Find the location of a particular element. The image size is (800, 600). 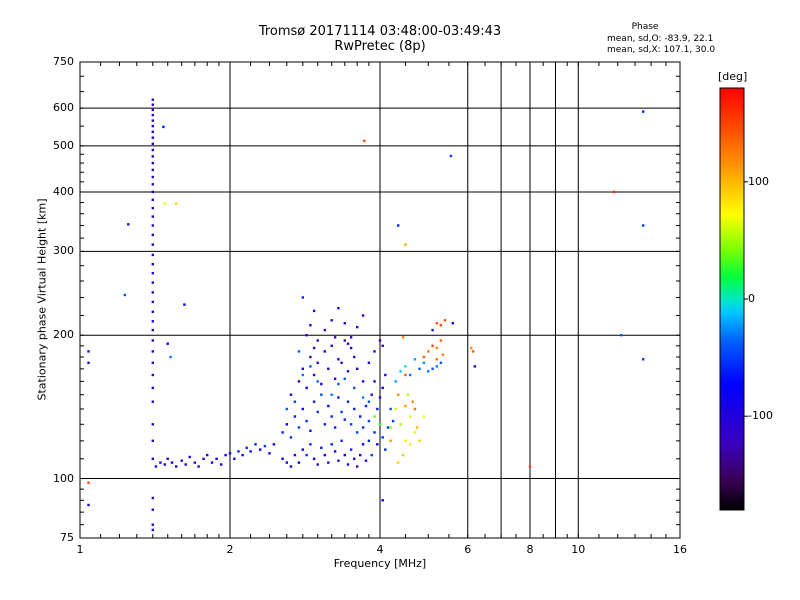

colorbar-tick-label: 100 is located at coordinates (758, 181).